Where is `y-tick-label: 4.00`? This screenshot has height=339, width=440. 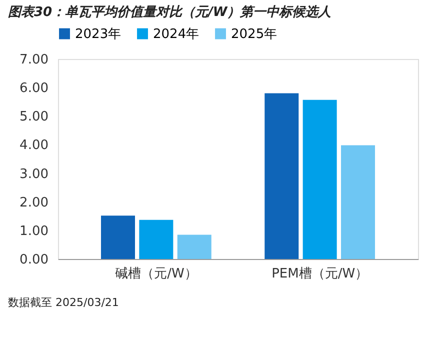
y-tick-label: 4.00 is located at coordinates (34, 146).